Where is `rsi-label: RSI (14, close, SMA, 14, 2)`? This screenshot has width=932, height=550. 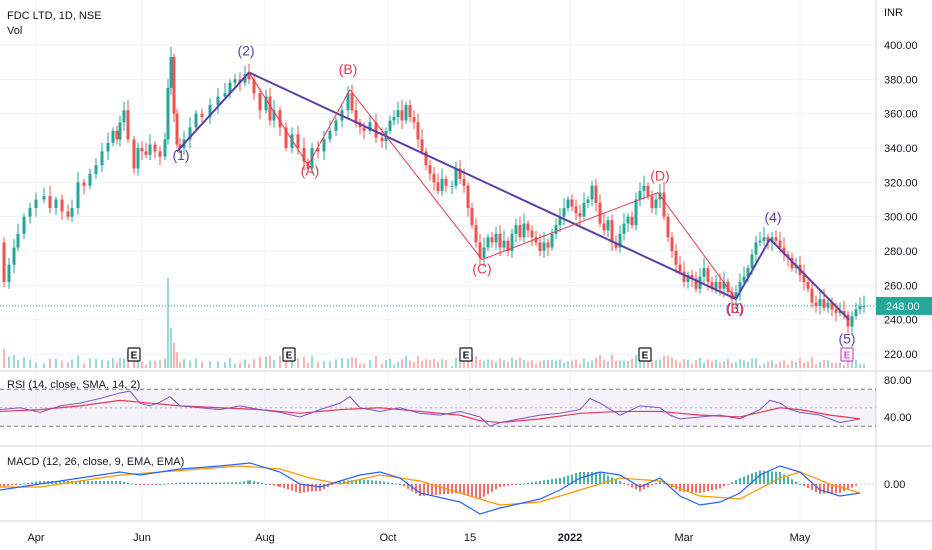 rsi-label: RSI (14, close, SMA, 14, 2) is located at coordinates (74, 385).